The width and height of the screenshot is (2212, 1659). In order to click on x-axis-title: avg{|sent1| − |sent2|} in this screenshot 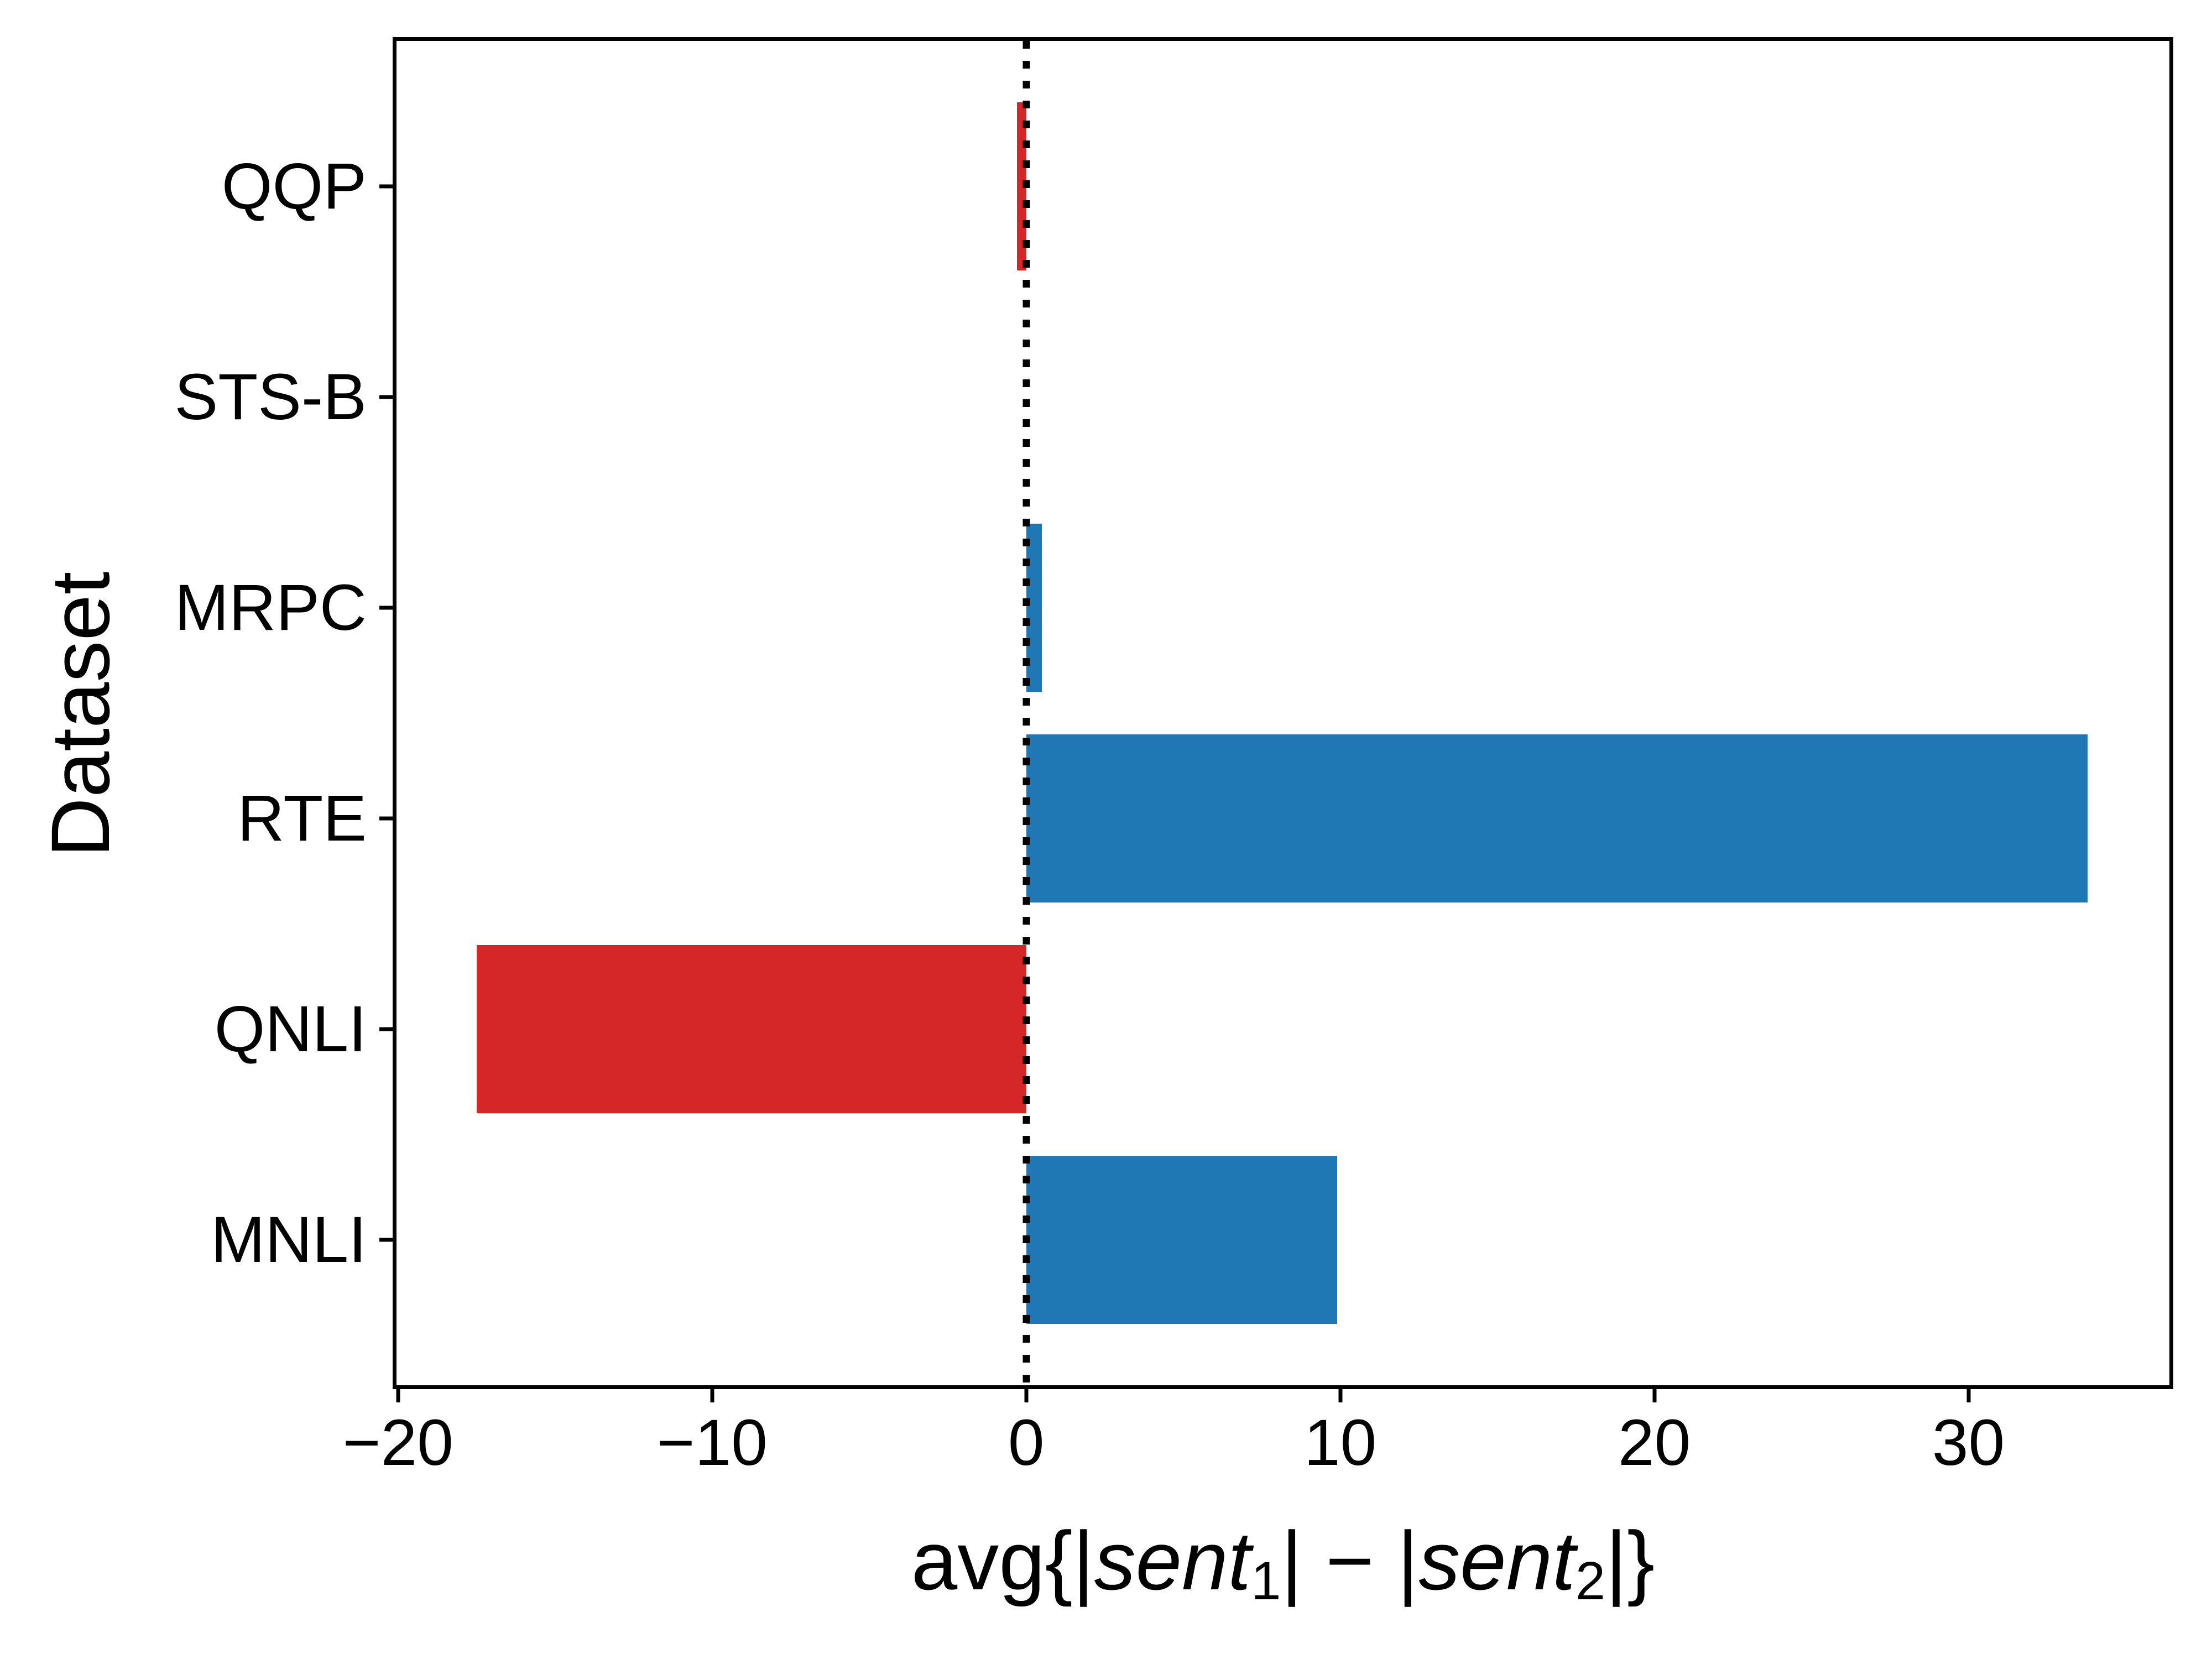, I will do `click(1283, 1563)`.